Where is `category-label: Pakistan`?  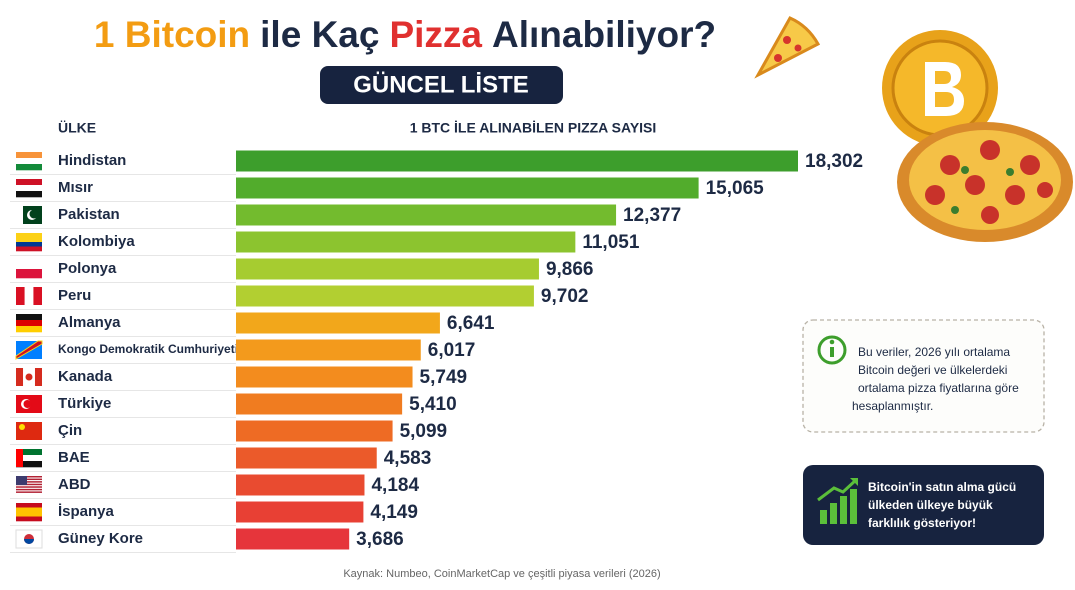 category-label: Pakistan is located at coordinates (89, 214).